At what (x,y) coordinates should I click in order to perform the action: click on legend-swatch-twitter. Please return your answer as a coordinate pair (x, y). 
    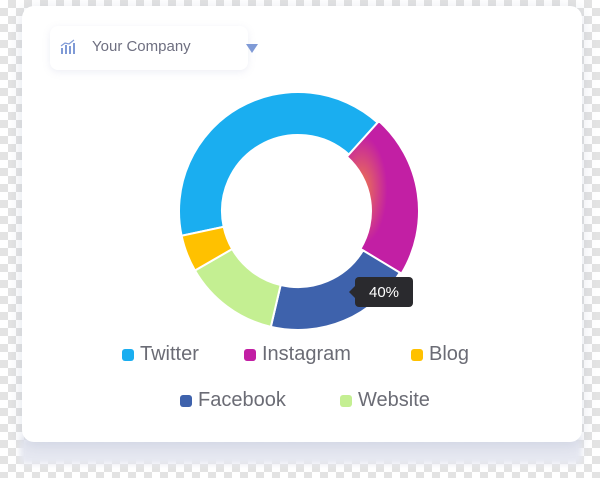
    Looking at the image, I should click on (128, 354).